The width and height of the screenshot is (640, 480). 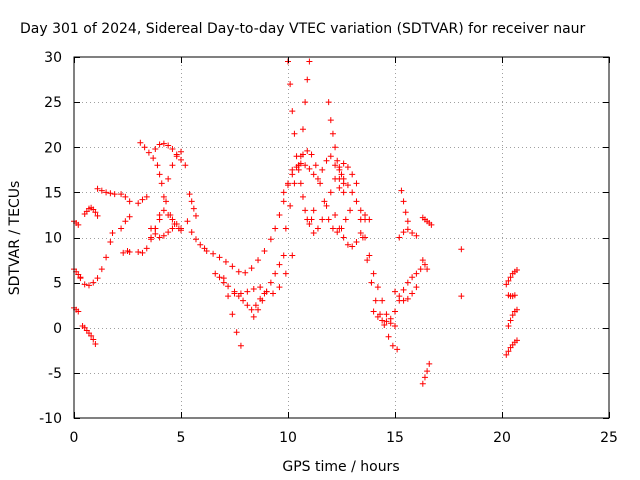 What do you see at coordinates (53, 58) in the screenshot?
I see `y-tick-label: 30` at bounding box center [53, 58].